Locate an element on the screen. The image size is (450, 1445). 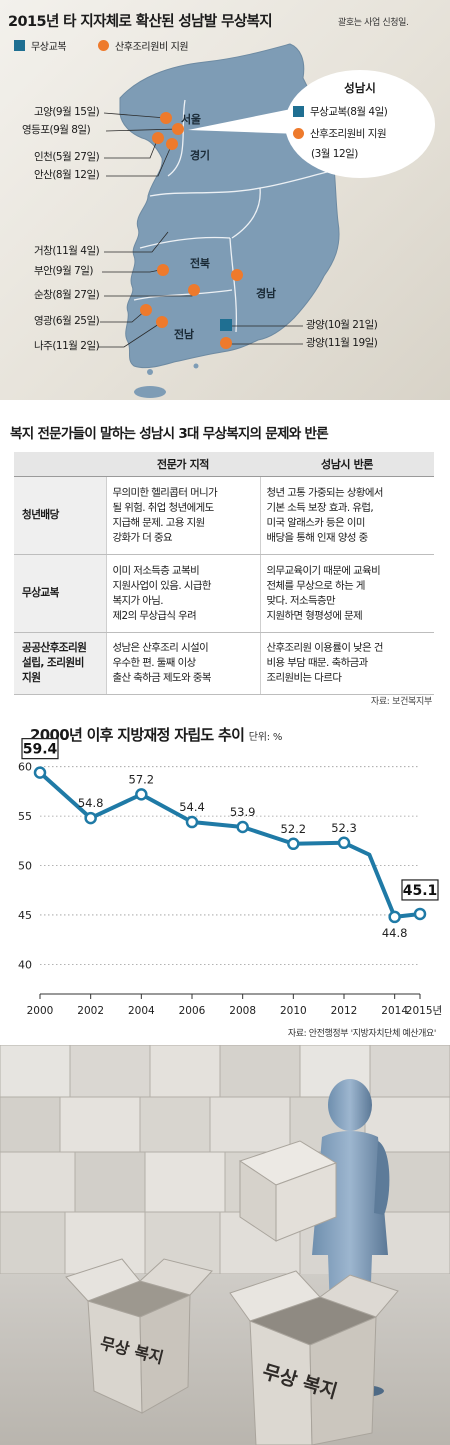
cell-line: 출산 축하금 제도와 중복 is located at coordinates (162, 678).